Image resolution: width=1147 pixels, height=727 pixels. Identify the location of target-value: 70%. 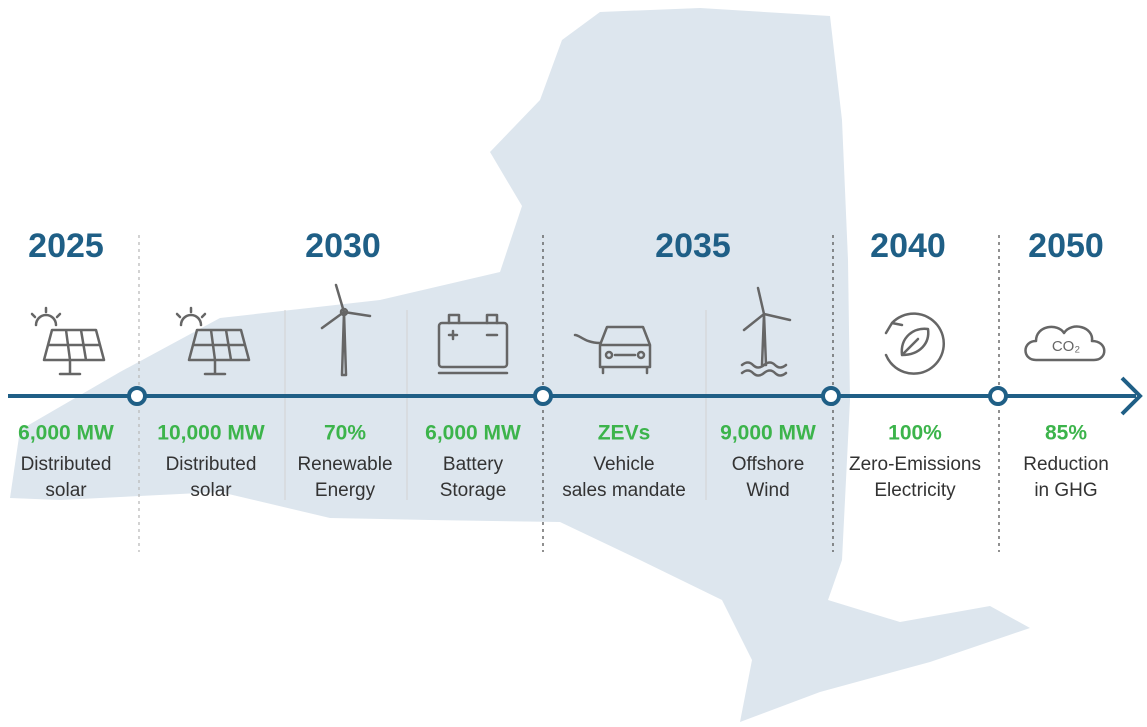
(345, 433).